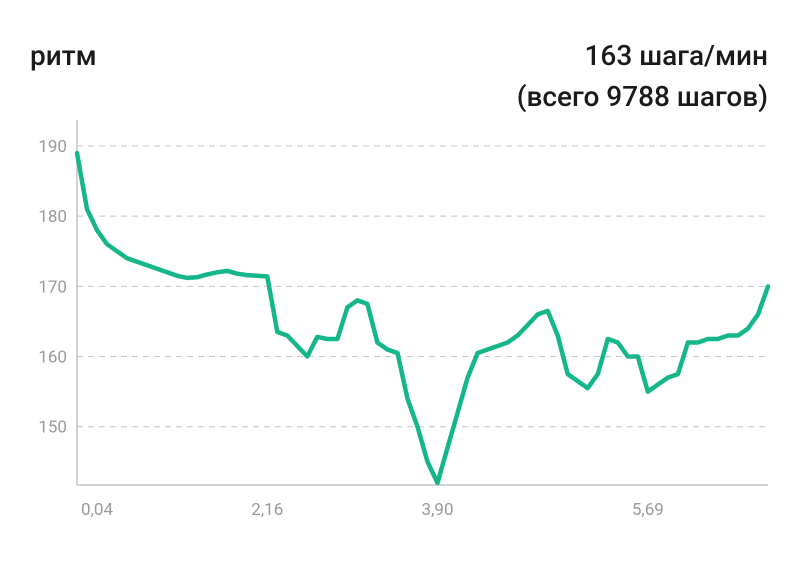  Describe the element at coordinates (52, 147) in the screenshot. I see `y-tick-label: 190` at that location.